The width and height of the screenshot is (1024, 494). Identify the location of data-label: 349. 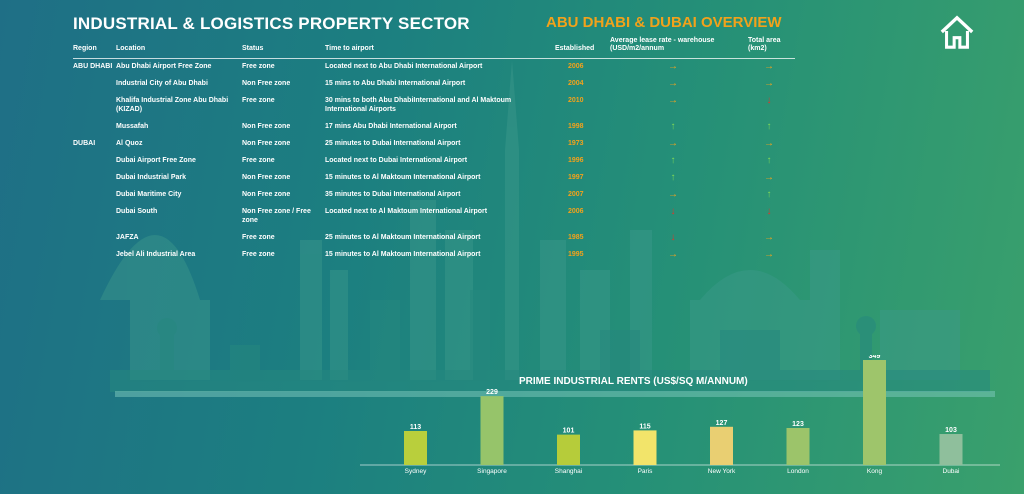
(875, 357).